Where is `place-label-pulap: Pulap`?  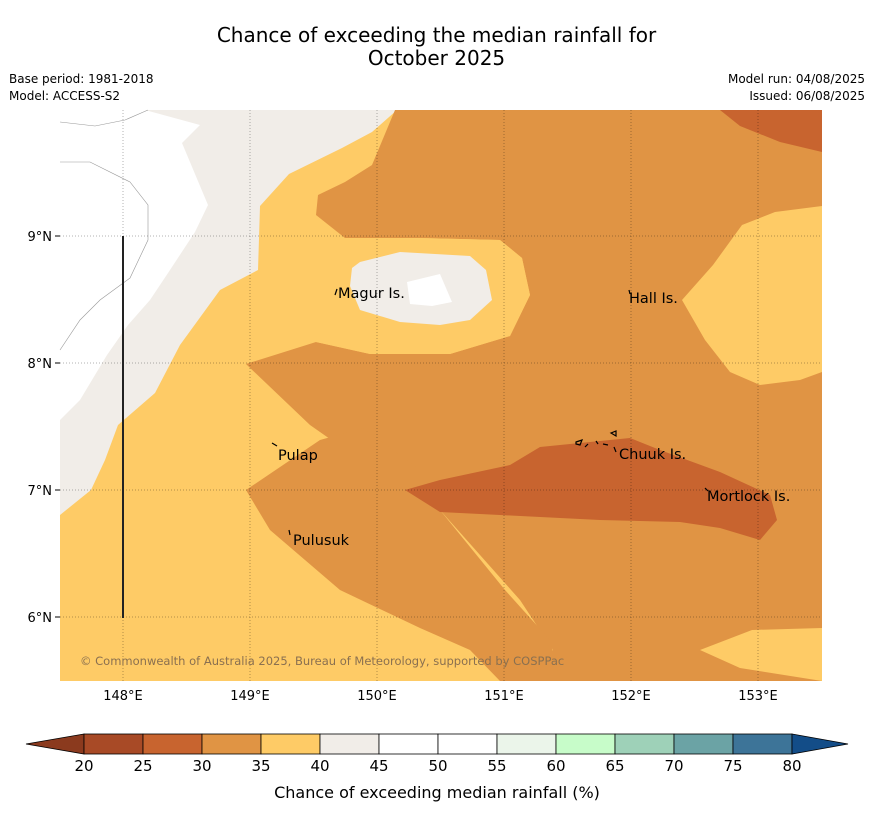 place-label-pulap: Pulap is located at coordinates (298, 456).